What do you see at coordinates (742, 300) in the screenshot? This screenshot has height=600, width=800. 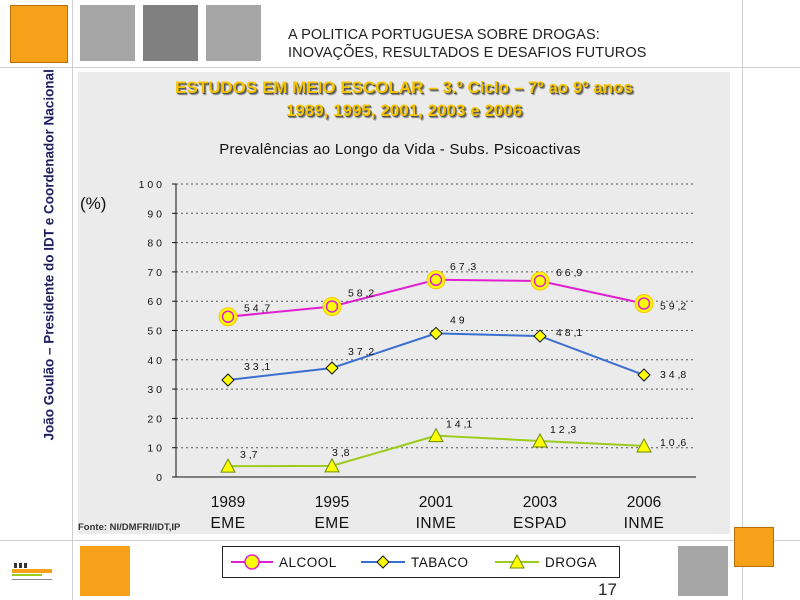 I see `frame-line-right` at bounding box center [742, 300].